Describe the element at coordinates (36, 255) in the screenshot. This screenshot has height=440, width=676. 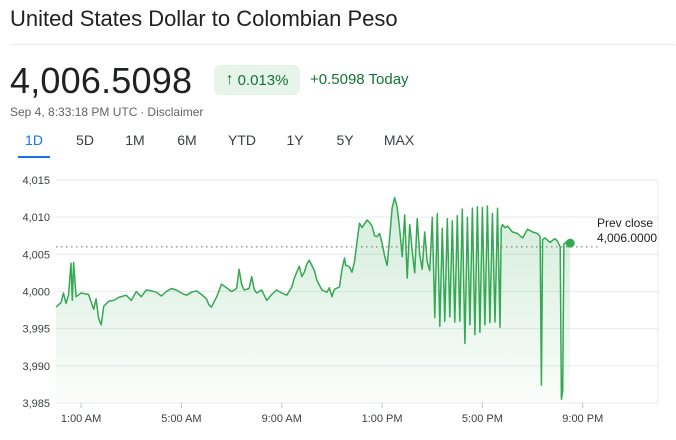
I see `y-tick-label: 4,005` at that location.